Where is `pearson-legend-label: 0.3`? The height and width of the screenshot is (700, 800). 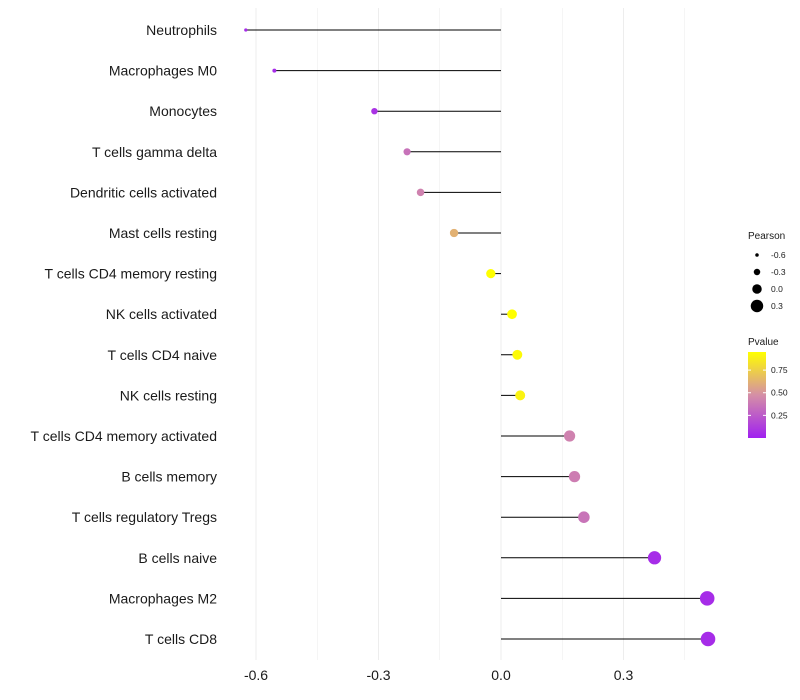
pearson-legend-label: 0.3 is located at coordinates (777, 306).